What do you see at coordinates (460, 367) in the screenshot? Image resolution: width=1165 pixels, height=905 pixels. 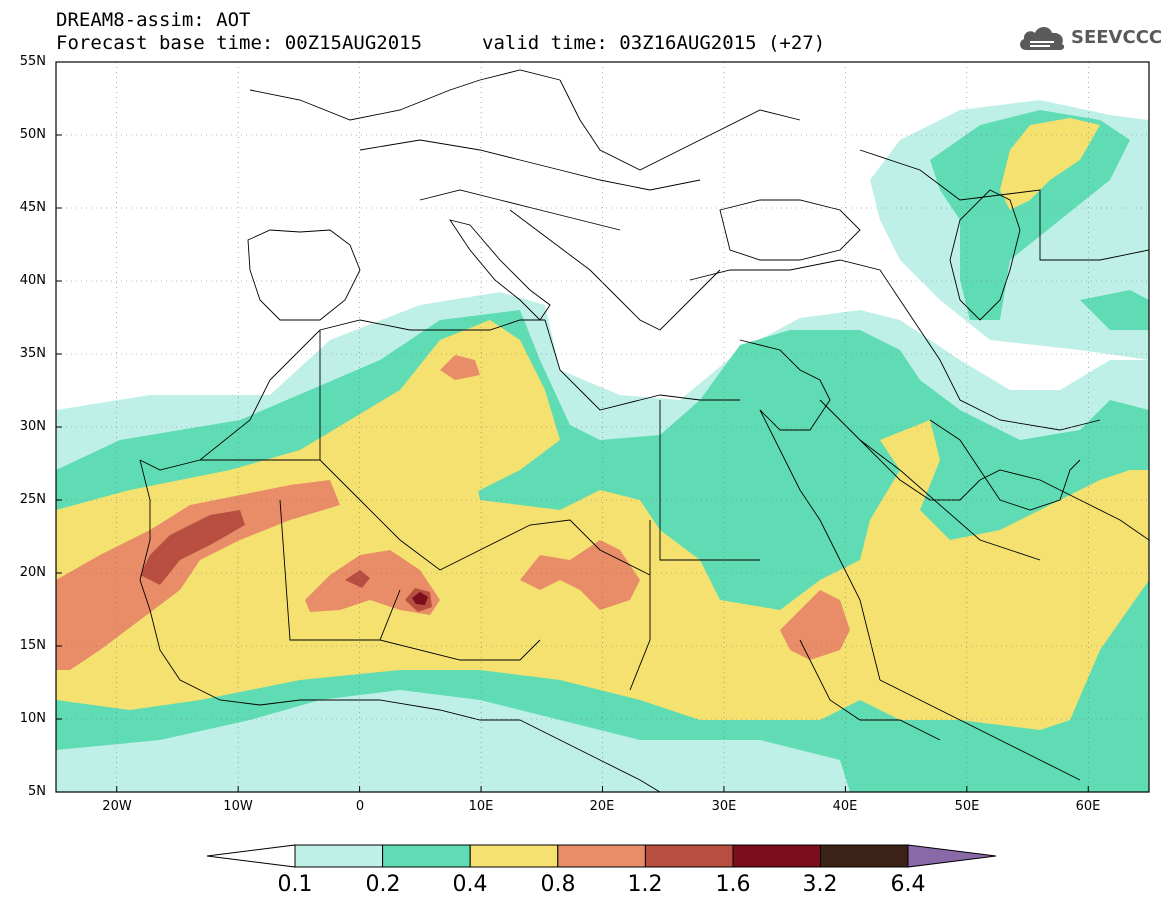 I see `aot-band-0.8-tunisia` at bounding box center [460, 367].